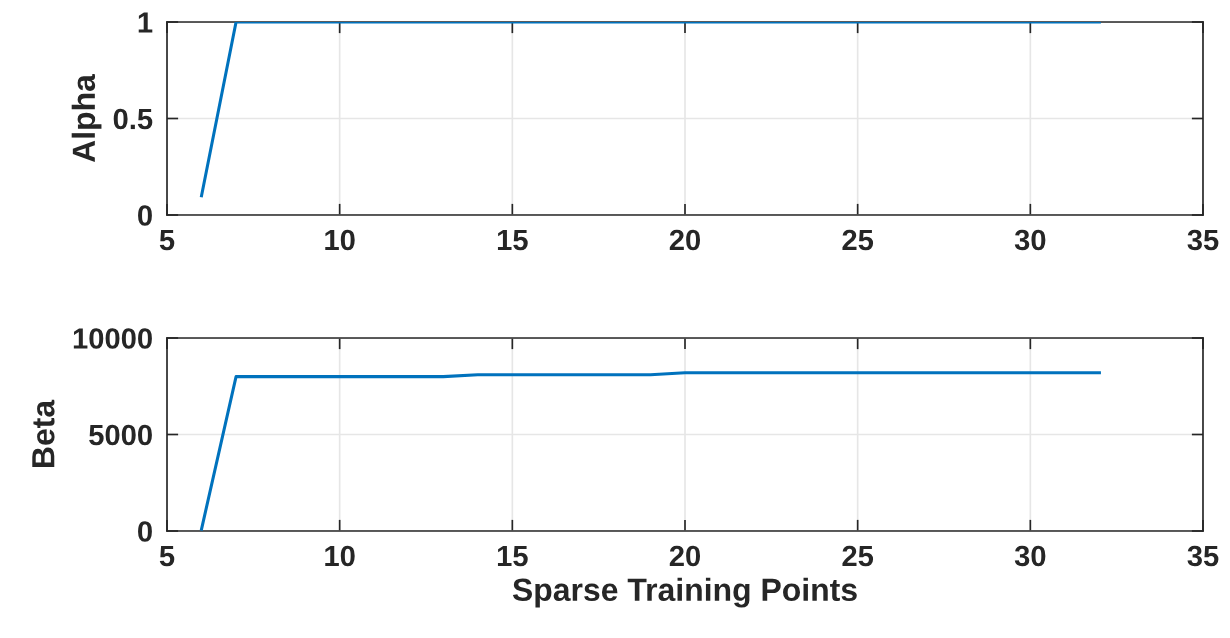 The width and height of the screenshot is (1230, 638). I want to click on y-axis-title: Beta, so click(43, 433).